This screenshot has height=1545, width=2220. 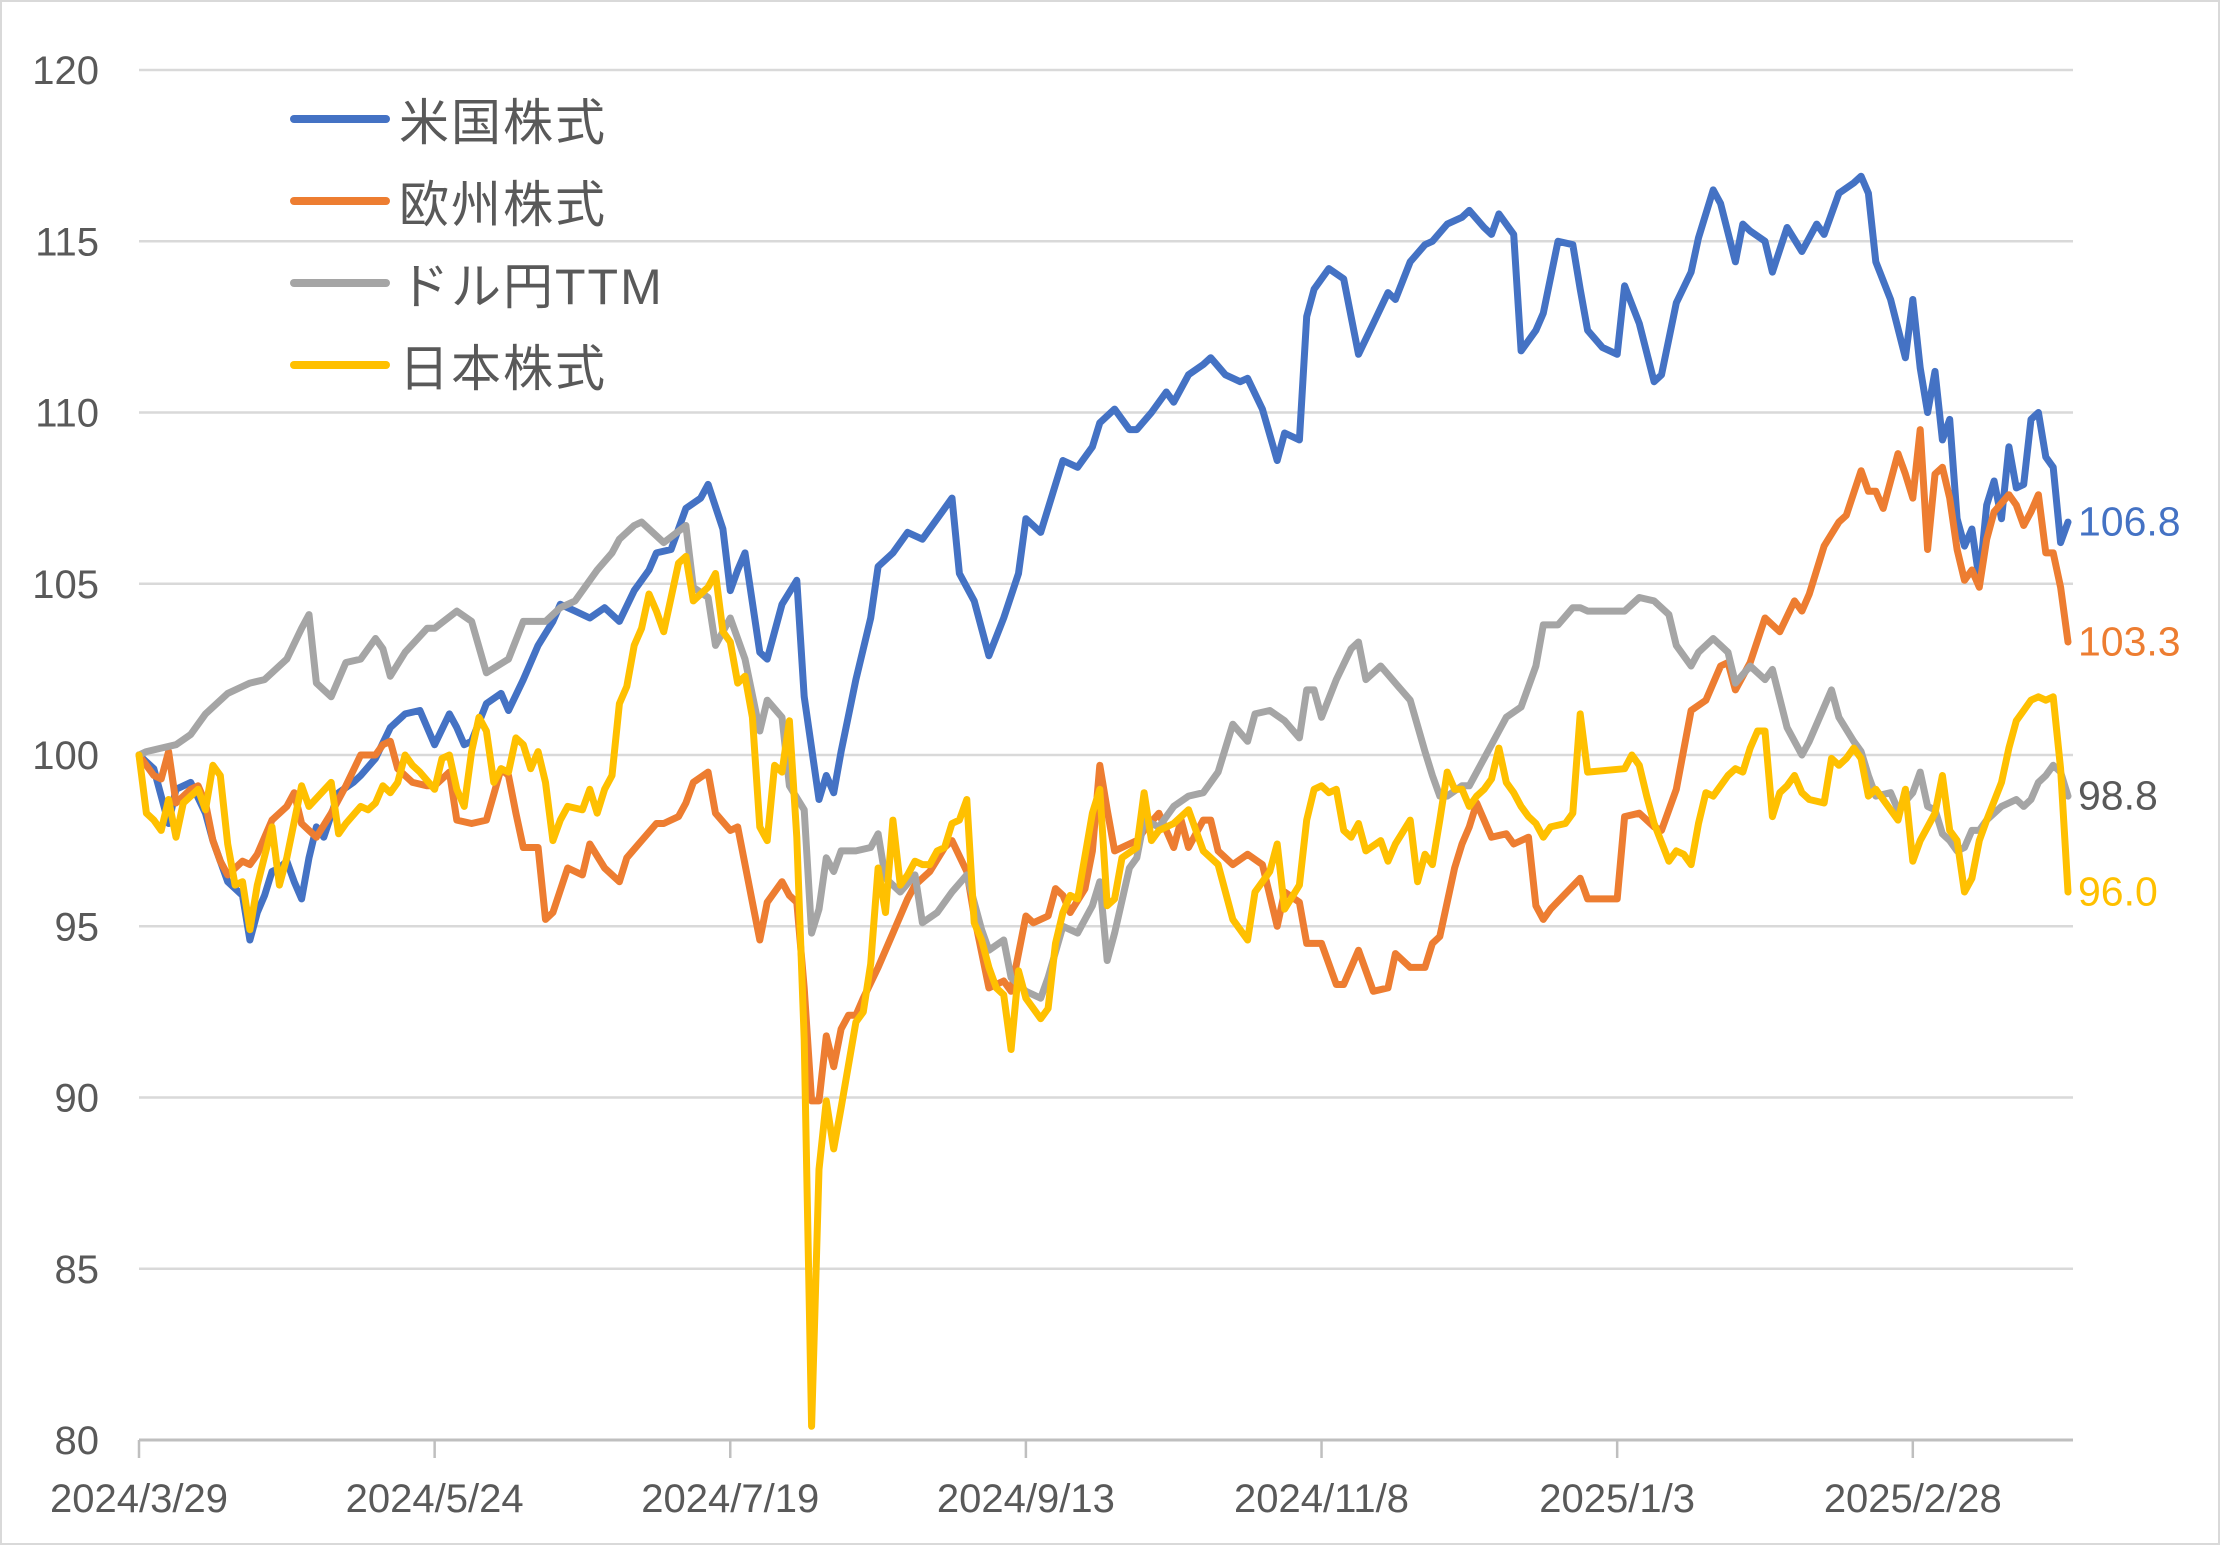 I want to click on x-axis-label-6: 2025/2/28, so click(x=1913, y=1499).